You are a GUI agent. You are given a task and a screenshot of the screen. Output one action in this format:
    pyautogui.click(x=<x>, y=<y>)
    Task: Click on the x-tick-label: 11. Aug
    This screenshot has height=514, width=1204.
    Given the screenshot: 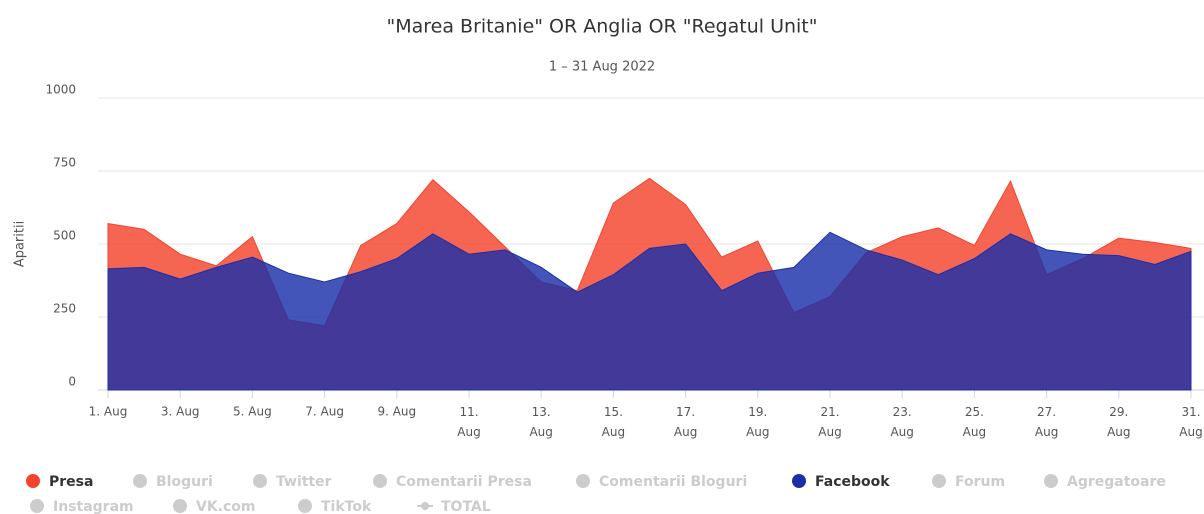 What is the action you would take?
    pyautogui.click(x=468, y=422)
    